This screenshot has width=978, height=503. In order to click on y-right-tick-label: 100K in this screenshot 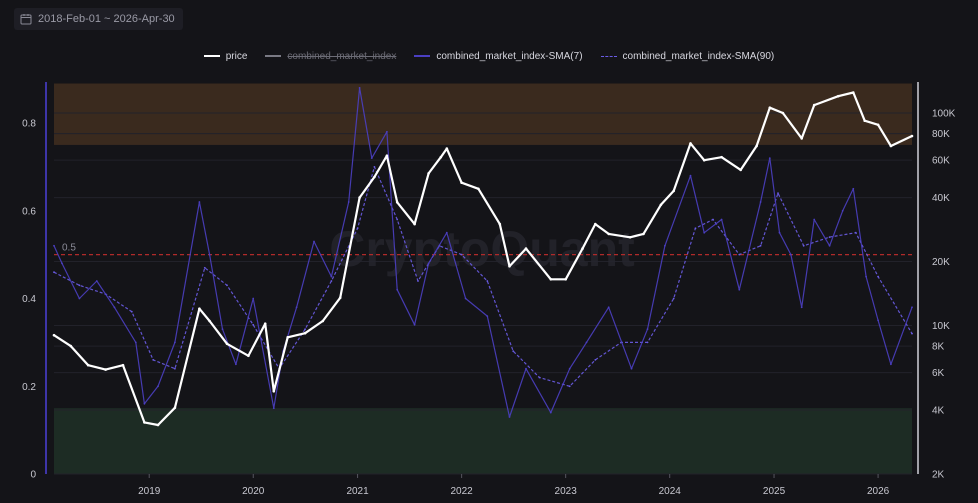, I will do `click(944, 114)`.